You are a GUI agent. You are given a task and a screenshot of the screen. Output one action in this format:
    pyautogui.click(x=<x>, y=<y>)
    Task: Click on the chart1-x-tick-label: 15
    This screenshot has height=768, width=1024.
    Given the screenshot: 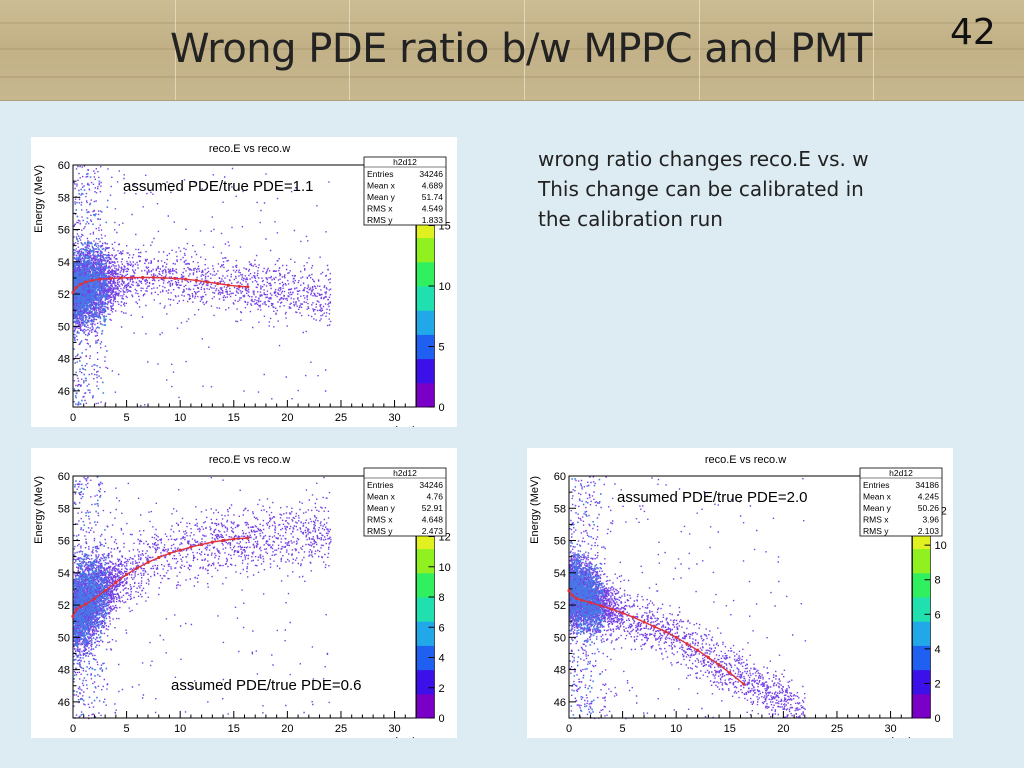 What is the action you would take?
    pyautogui.click(x=234, y=418)
    